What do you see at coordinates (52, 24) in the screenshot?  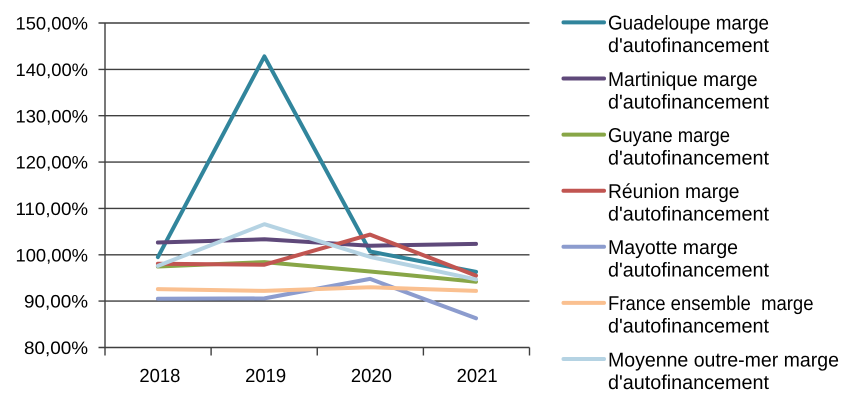 I see `svg-text: 150,00%` at bounding box center [52, 24].